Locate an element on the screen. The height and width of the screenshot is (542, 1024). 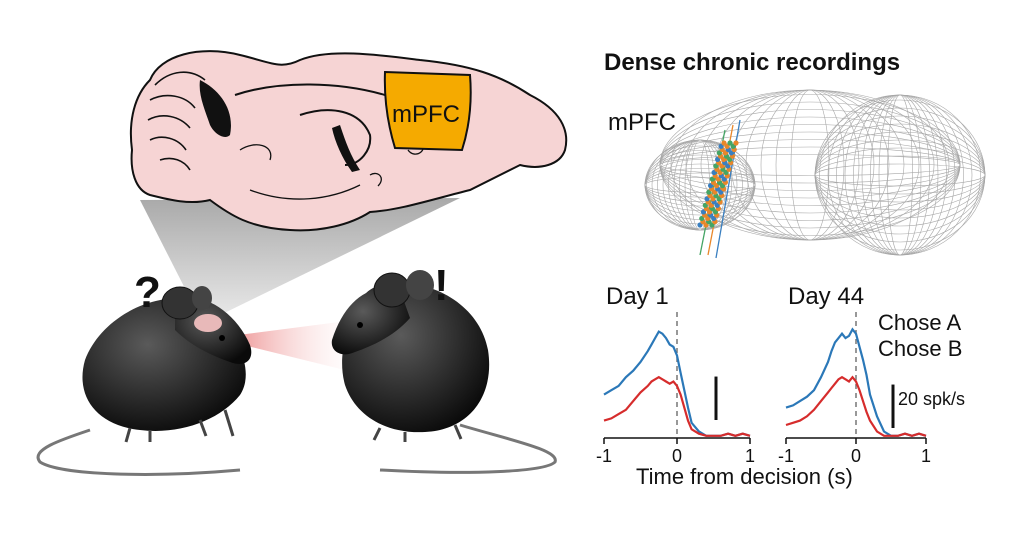
right-mouse-eye is located at coordinates (360, 325).